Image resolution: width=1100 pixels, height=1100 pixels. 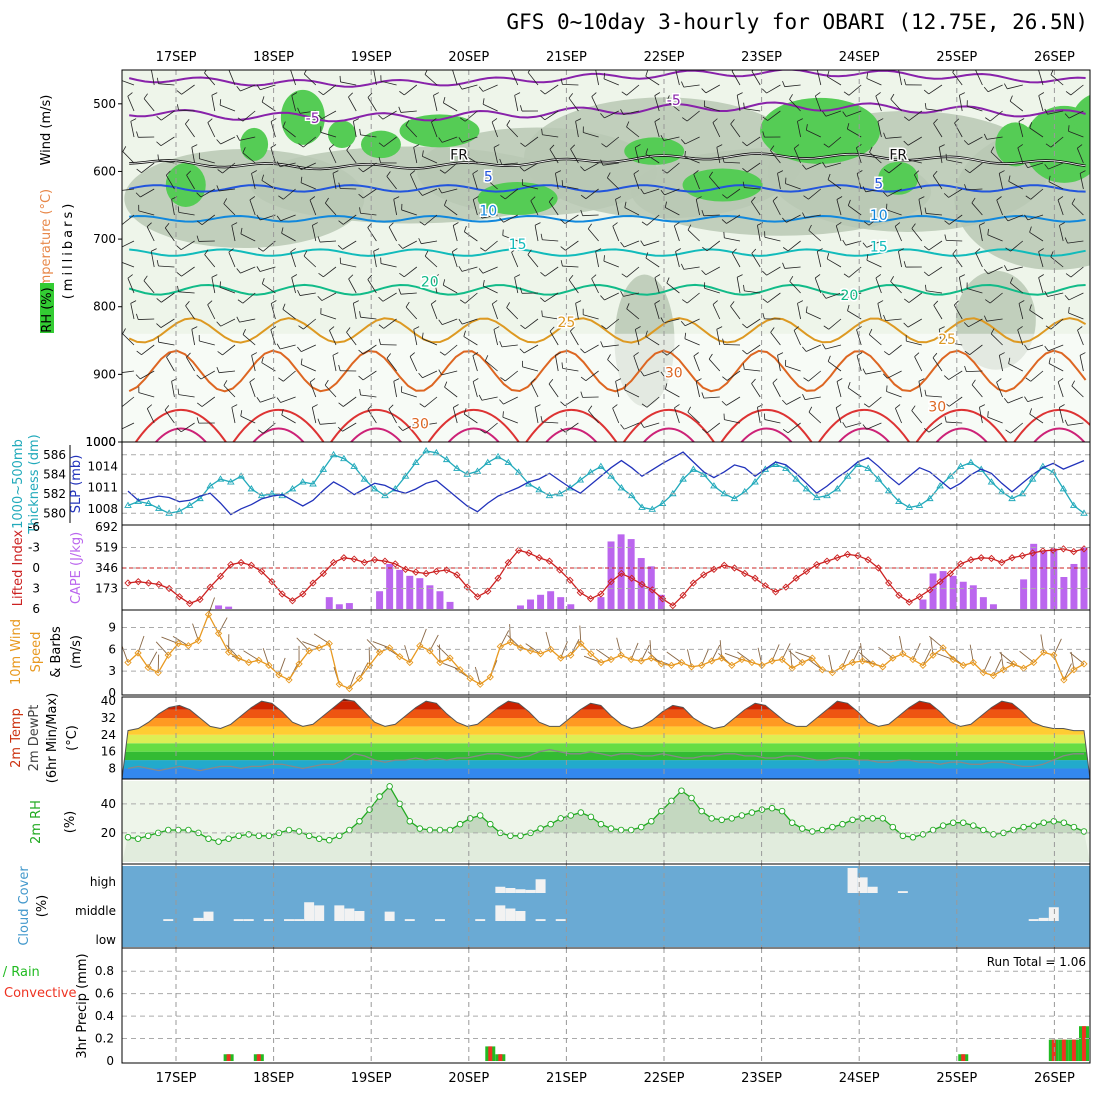 I want to click on isotherm-label: -5, so click(x=313, y=119).